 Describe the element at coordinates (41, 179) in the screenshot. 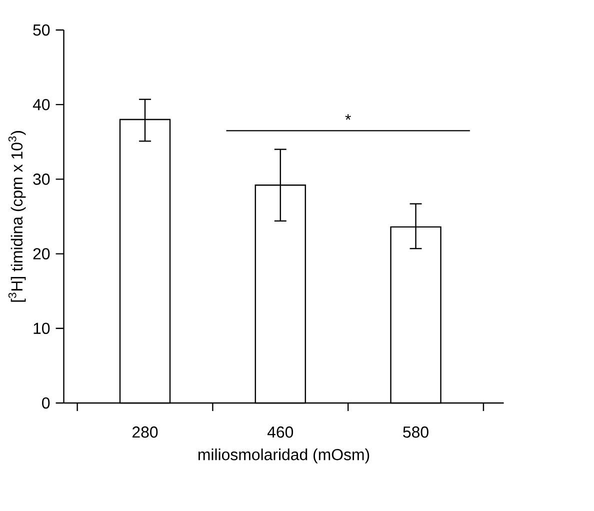

I see `y-tick-label: 30` at that location.